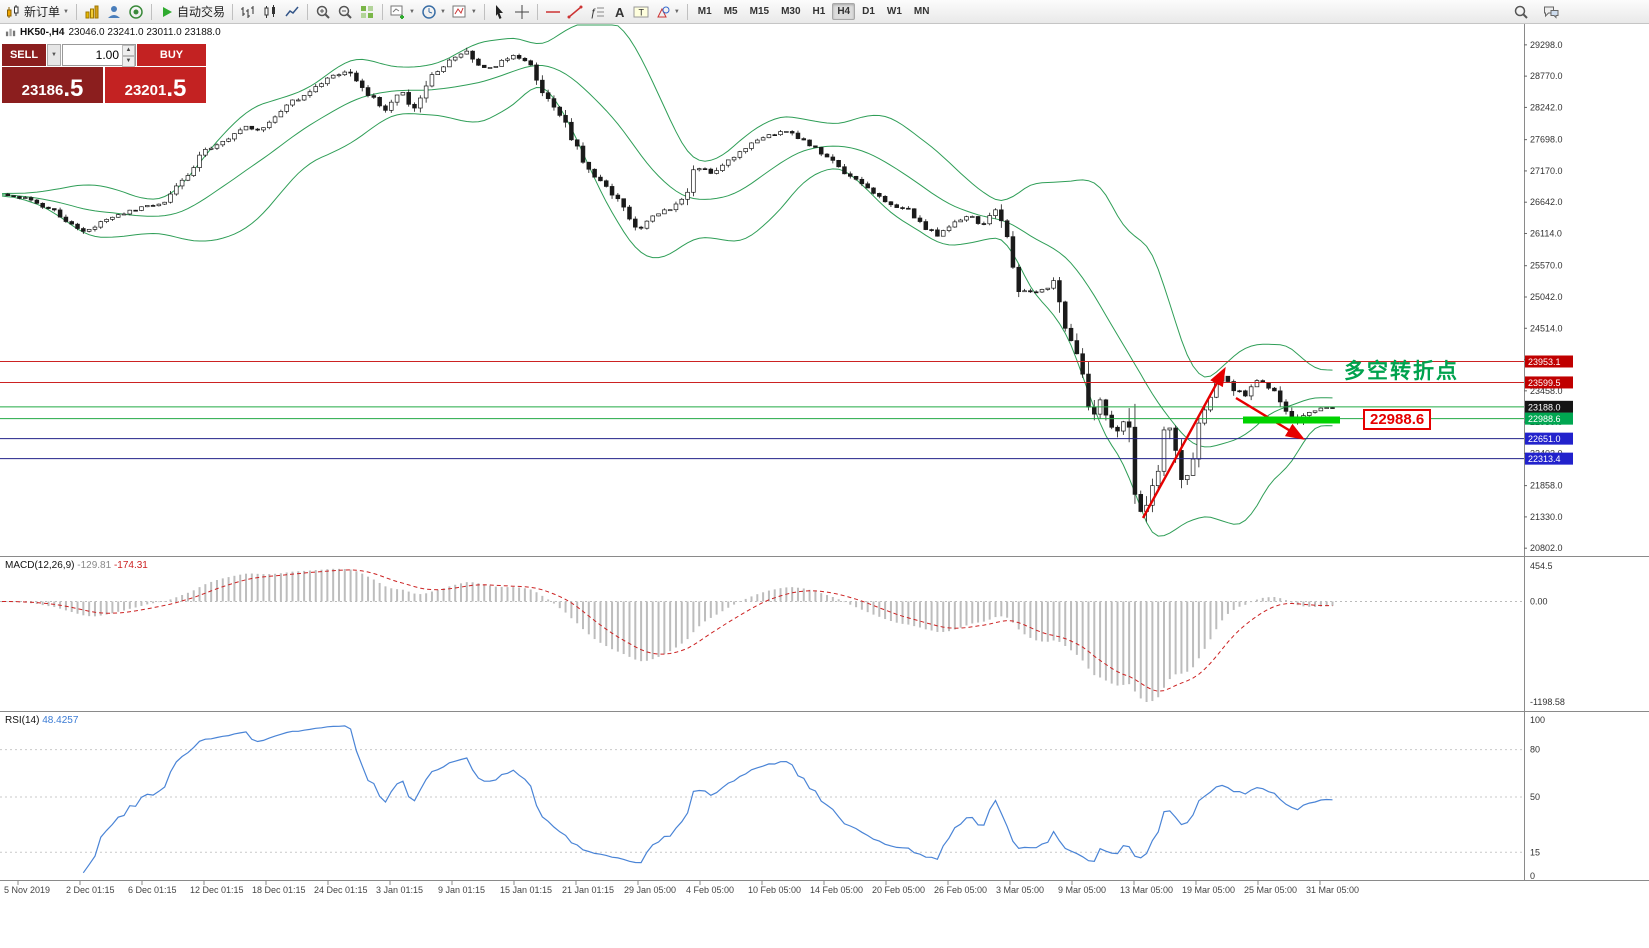 The image size is (1649, 948). Describe the element at coordinates (844, 11) in the screenshot. I see `timeframe-button-h4: H4` at that location.